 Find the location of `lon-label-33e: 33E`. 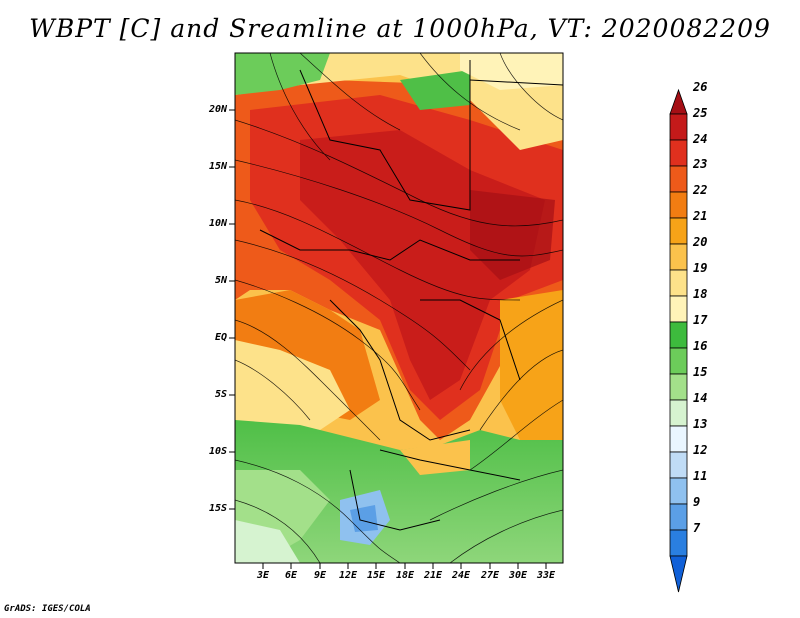

lon-label-33e: 33E is located at coordinates (546, 575).